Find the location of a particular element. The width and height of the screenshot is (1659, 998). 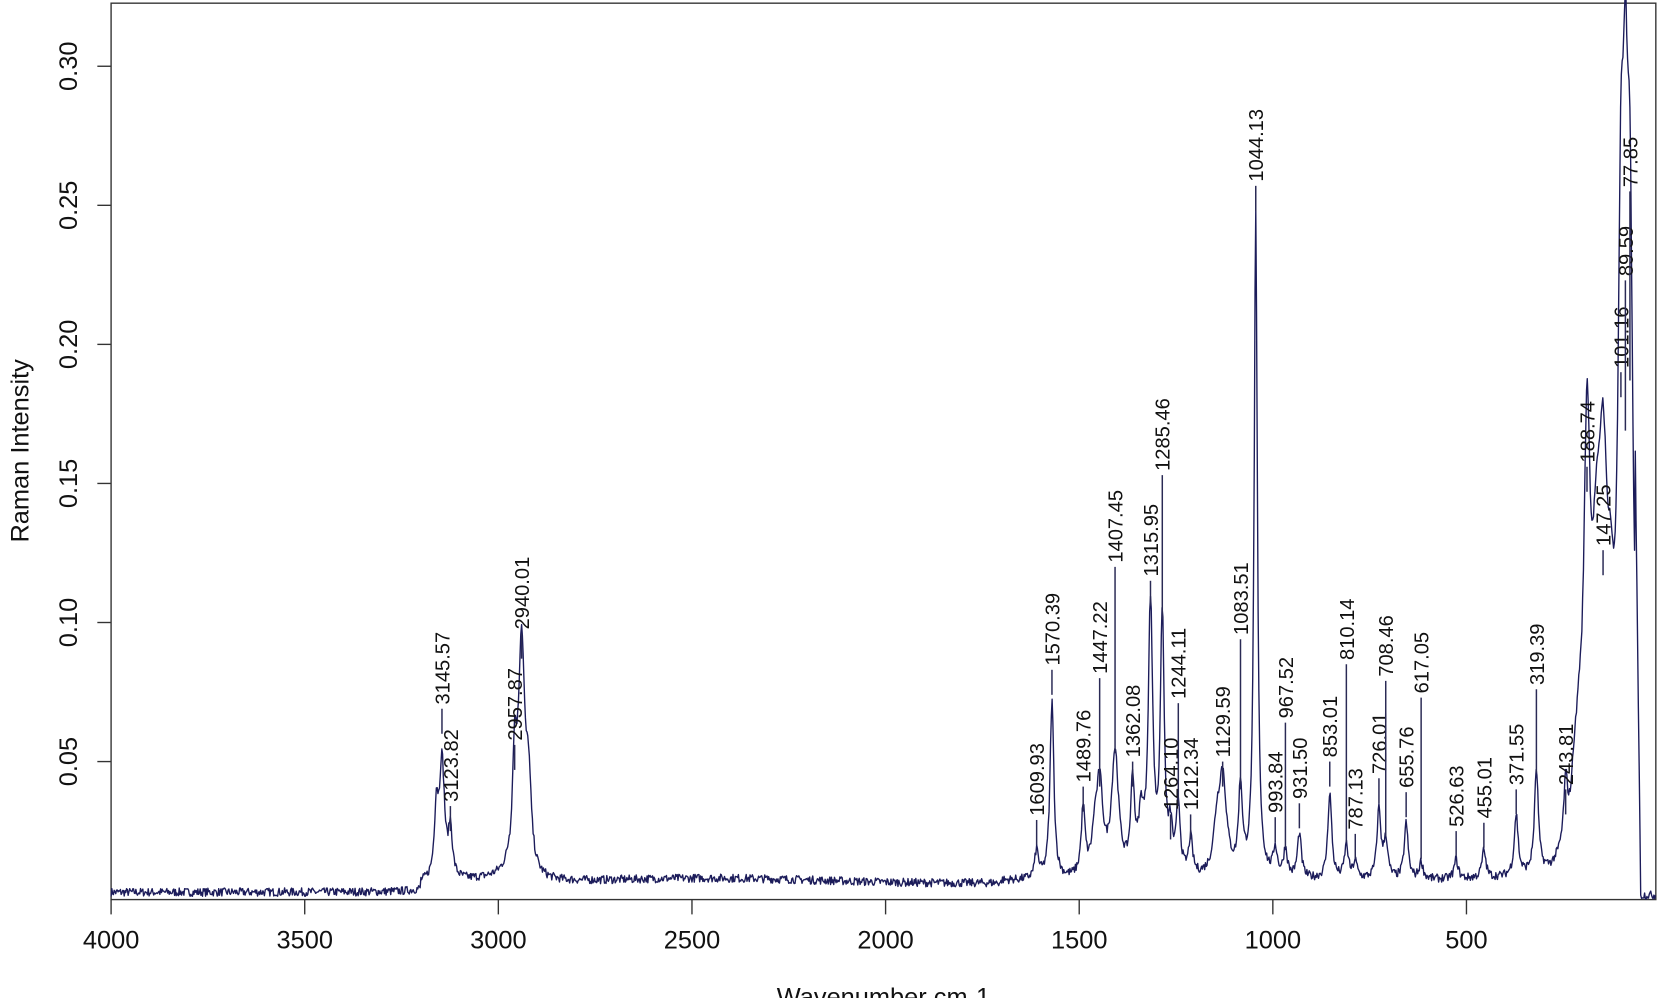

x-tick-label: 2000 is located at coordinates (885, 940).